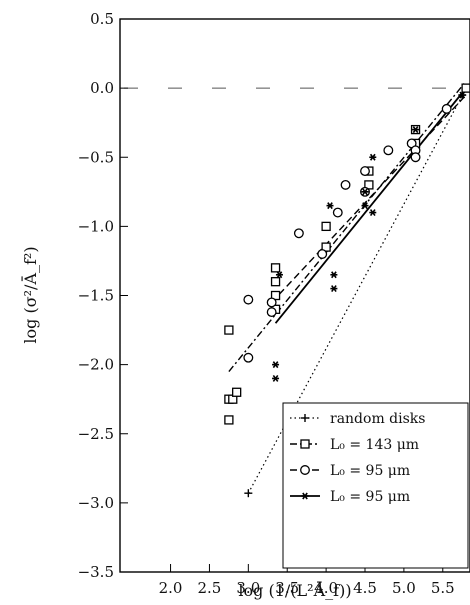 The width and height of the screenshot is (470, 605). I want to click on y-tick-label: 0.5, so click(102, 19).